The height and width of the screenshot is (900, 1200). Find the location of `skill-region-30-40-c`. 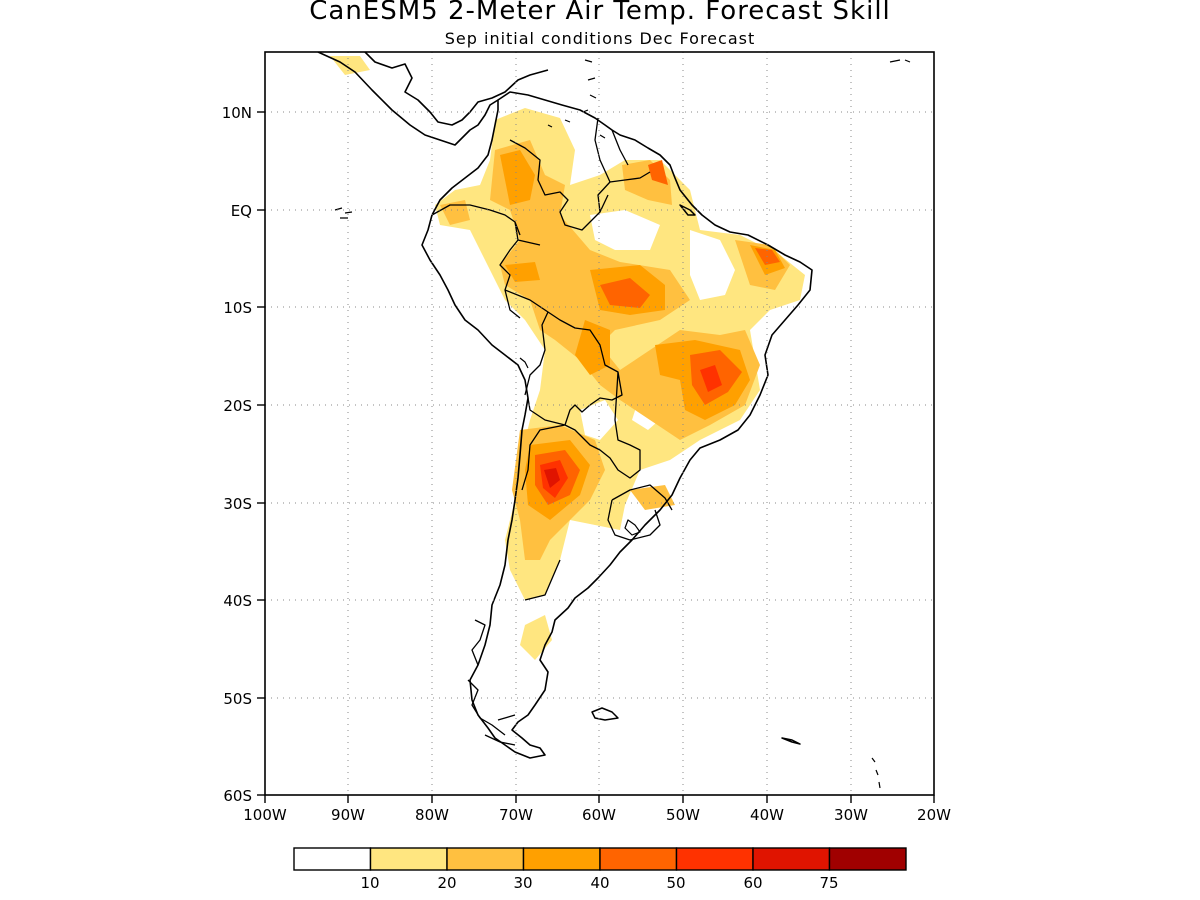

skill-region-30-40-c is located at coordinates (592, 347).